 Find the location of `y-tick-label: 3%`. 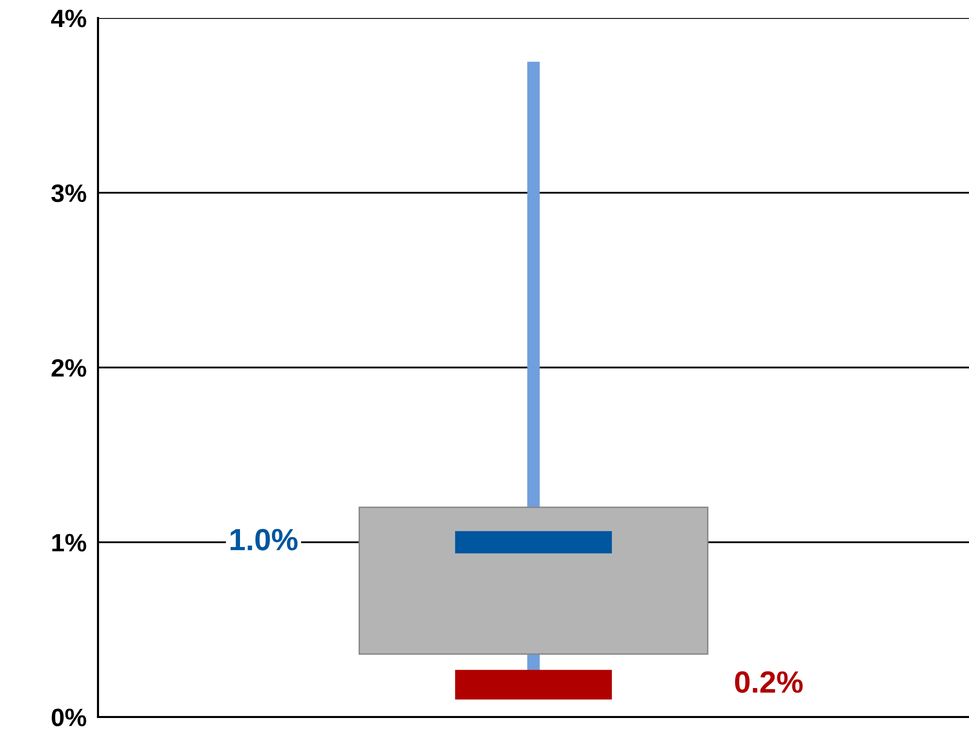

y-tick-label: 3% is located at coordinates (68, 193).